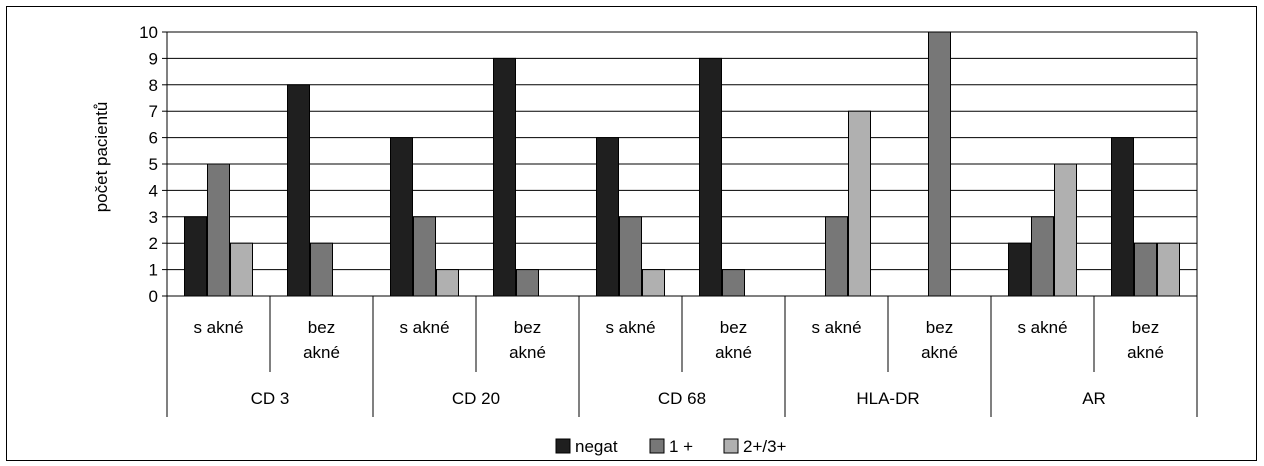 Image resolution: width=1264 pixels, height=466 pixels. What do you see at coordinates (682, 398) in the screenshot?
I see `x-group-label: CD 68` at bounding box center [682, 398].